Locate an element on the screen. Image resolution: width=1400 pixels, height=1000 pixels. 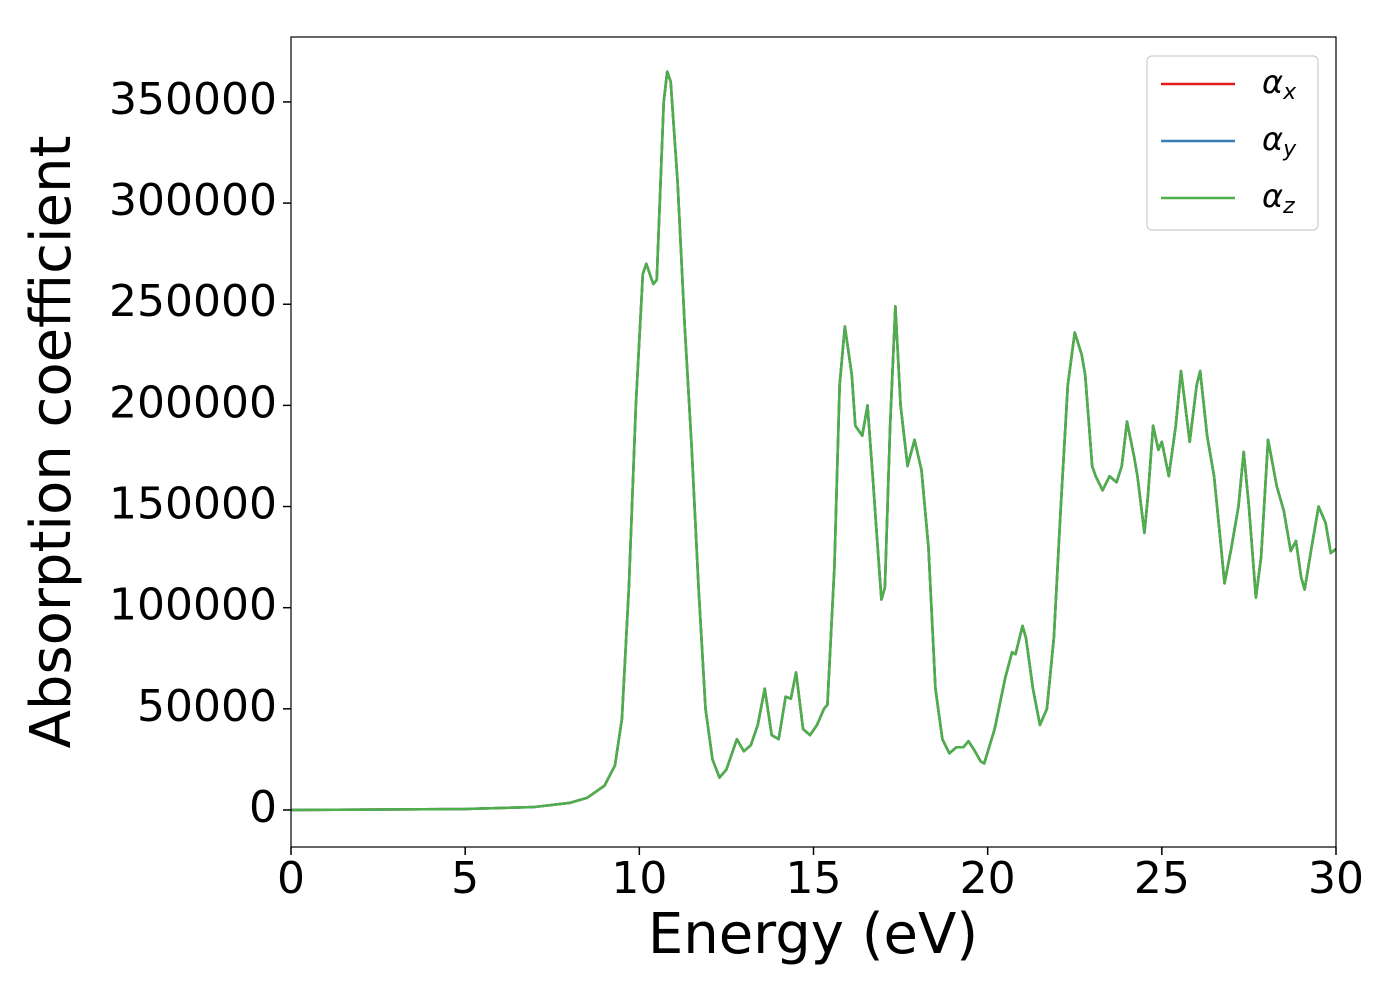
x-tick-label: 30 is located at coordinates (1336, 878).